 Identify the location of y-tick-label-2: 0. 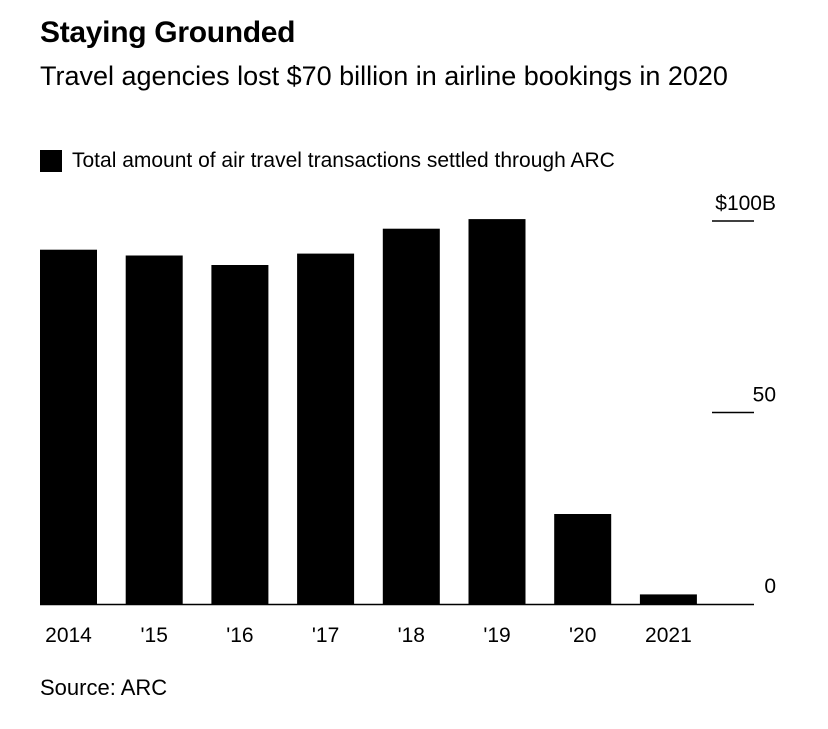
(770, 586).